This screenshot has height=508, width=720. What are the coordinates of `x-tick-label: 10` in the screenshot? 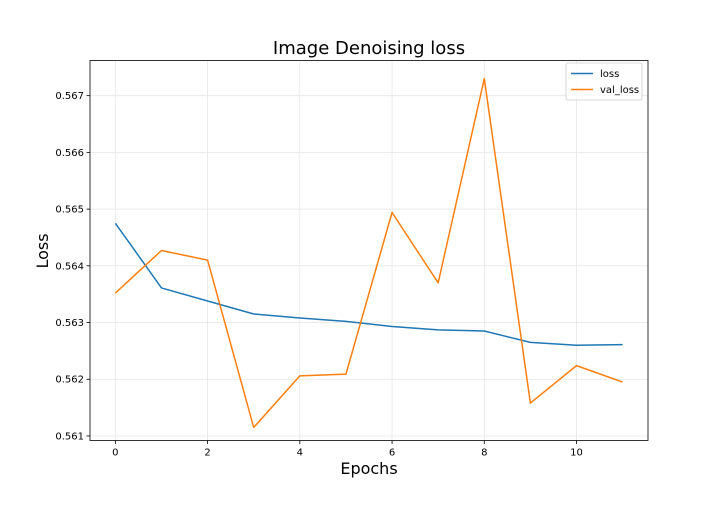 It's located at (576, 453).